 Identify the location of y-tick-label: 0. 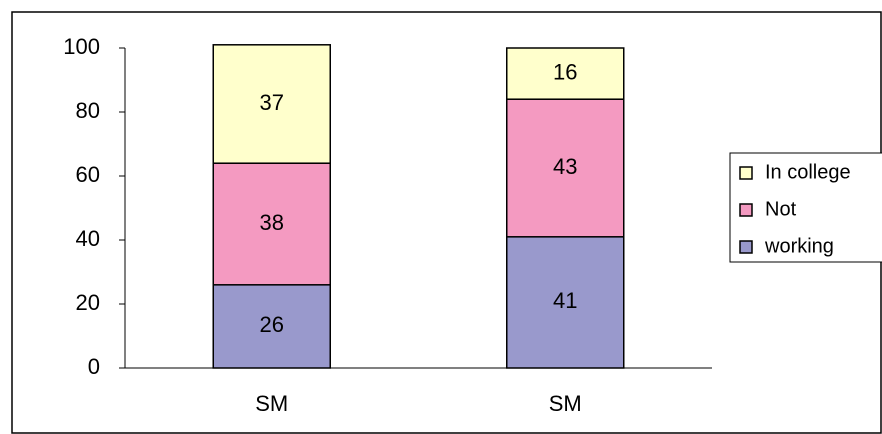
(94, 366).